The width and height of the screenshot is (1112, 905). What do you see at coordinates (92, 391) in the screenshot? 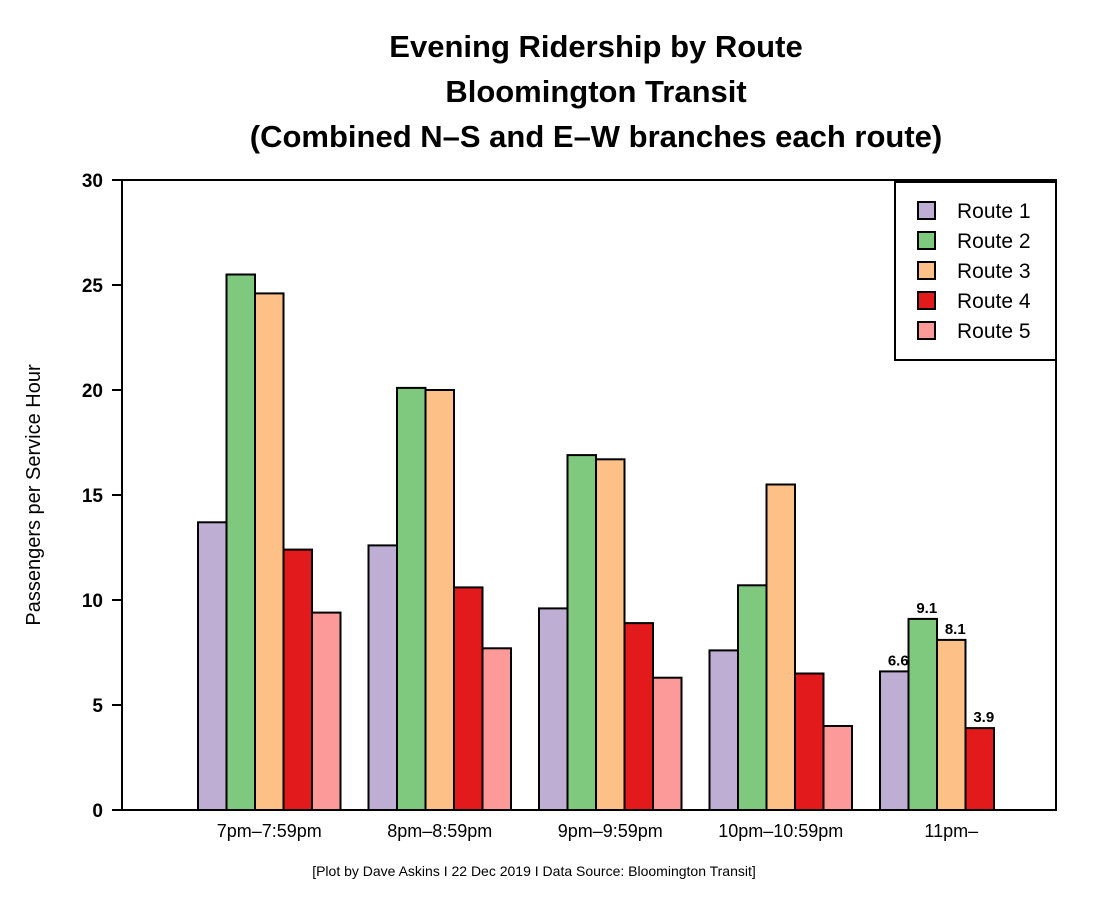
I see `y-tick-label: 20` at bounding box center [92, 391].